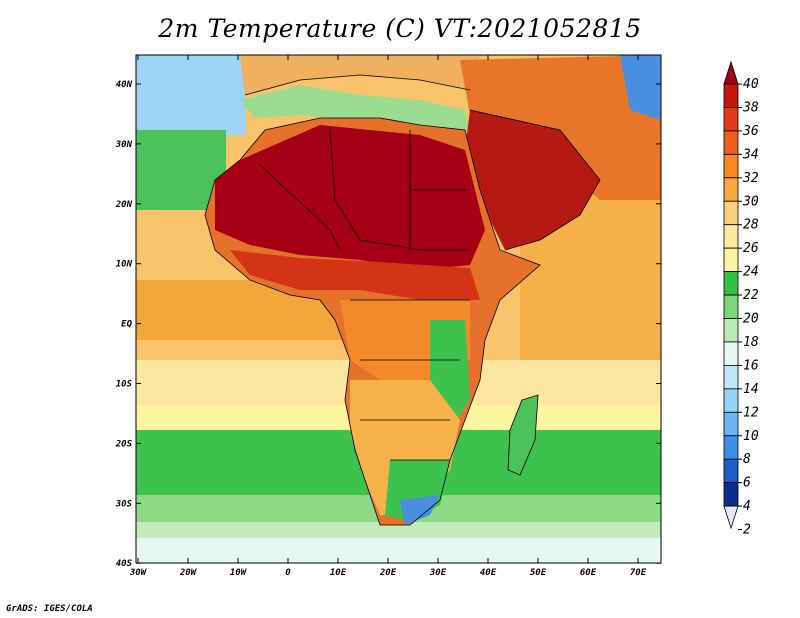 Image resolution: width=800 pixels, height=618 pixels. I want to click on lon-tick-label: 30W, so click(138, 573).